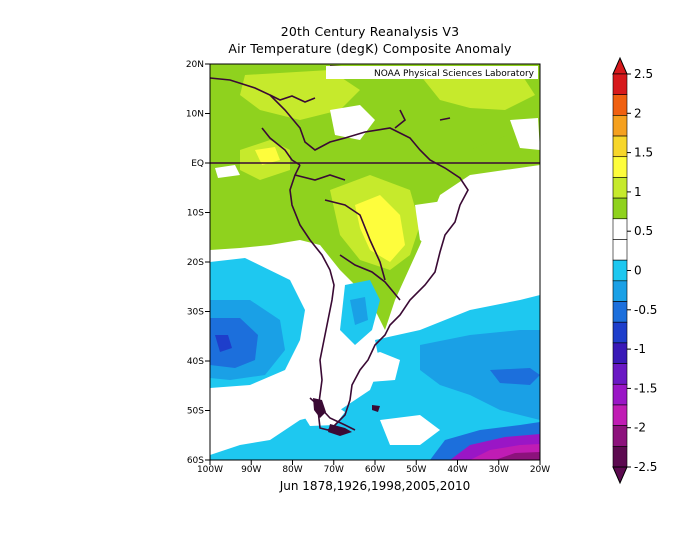  What do you see at coordinates (638, 113) in the screenshot?
I see `colorbar-tick-label: 2` at bounding box center [638, 113].